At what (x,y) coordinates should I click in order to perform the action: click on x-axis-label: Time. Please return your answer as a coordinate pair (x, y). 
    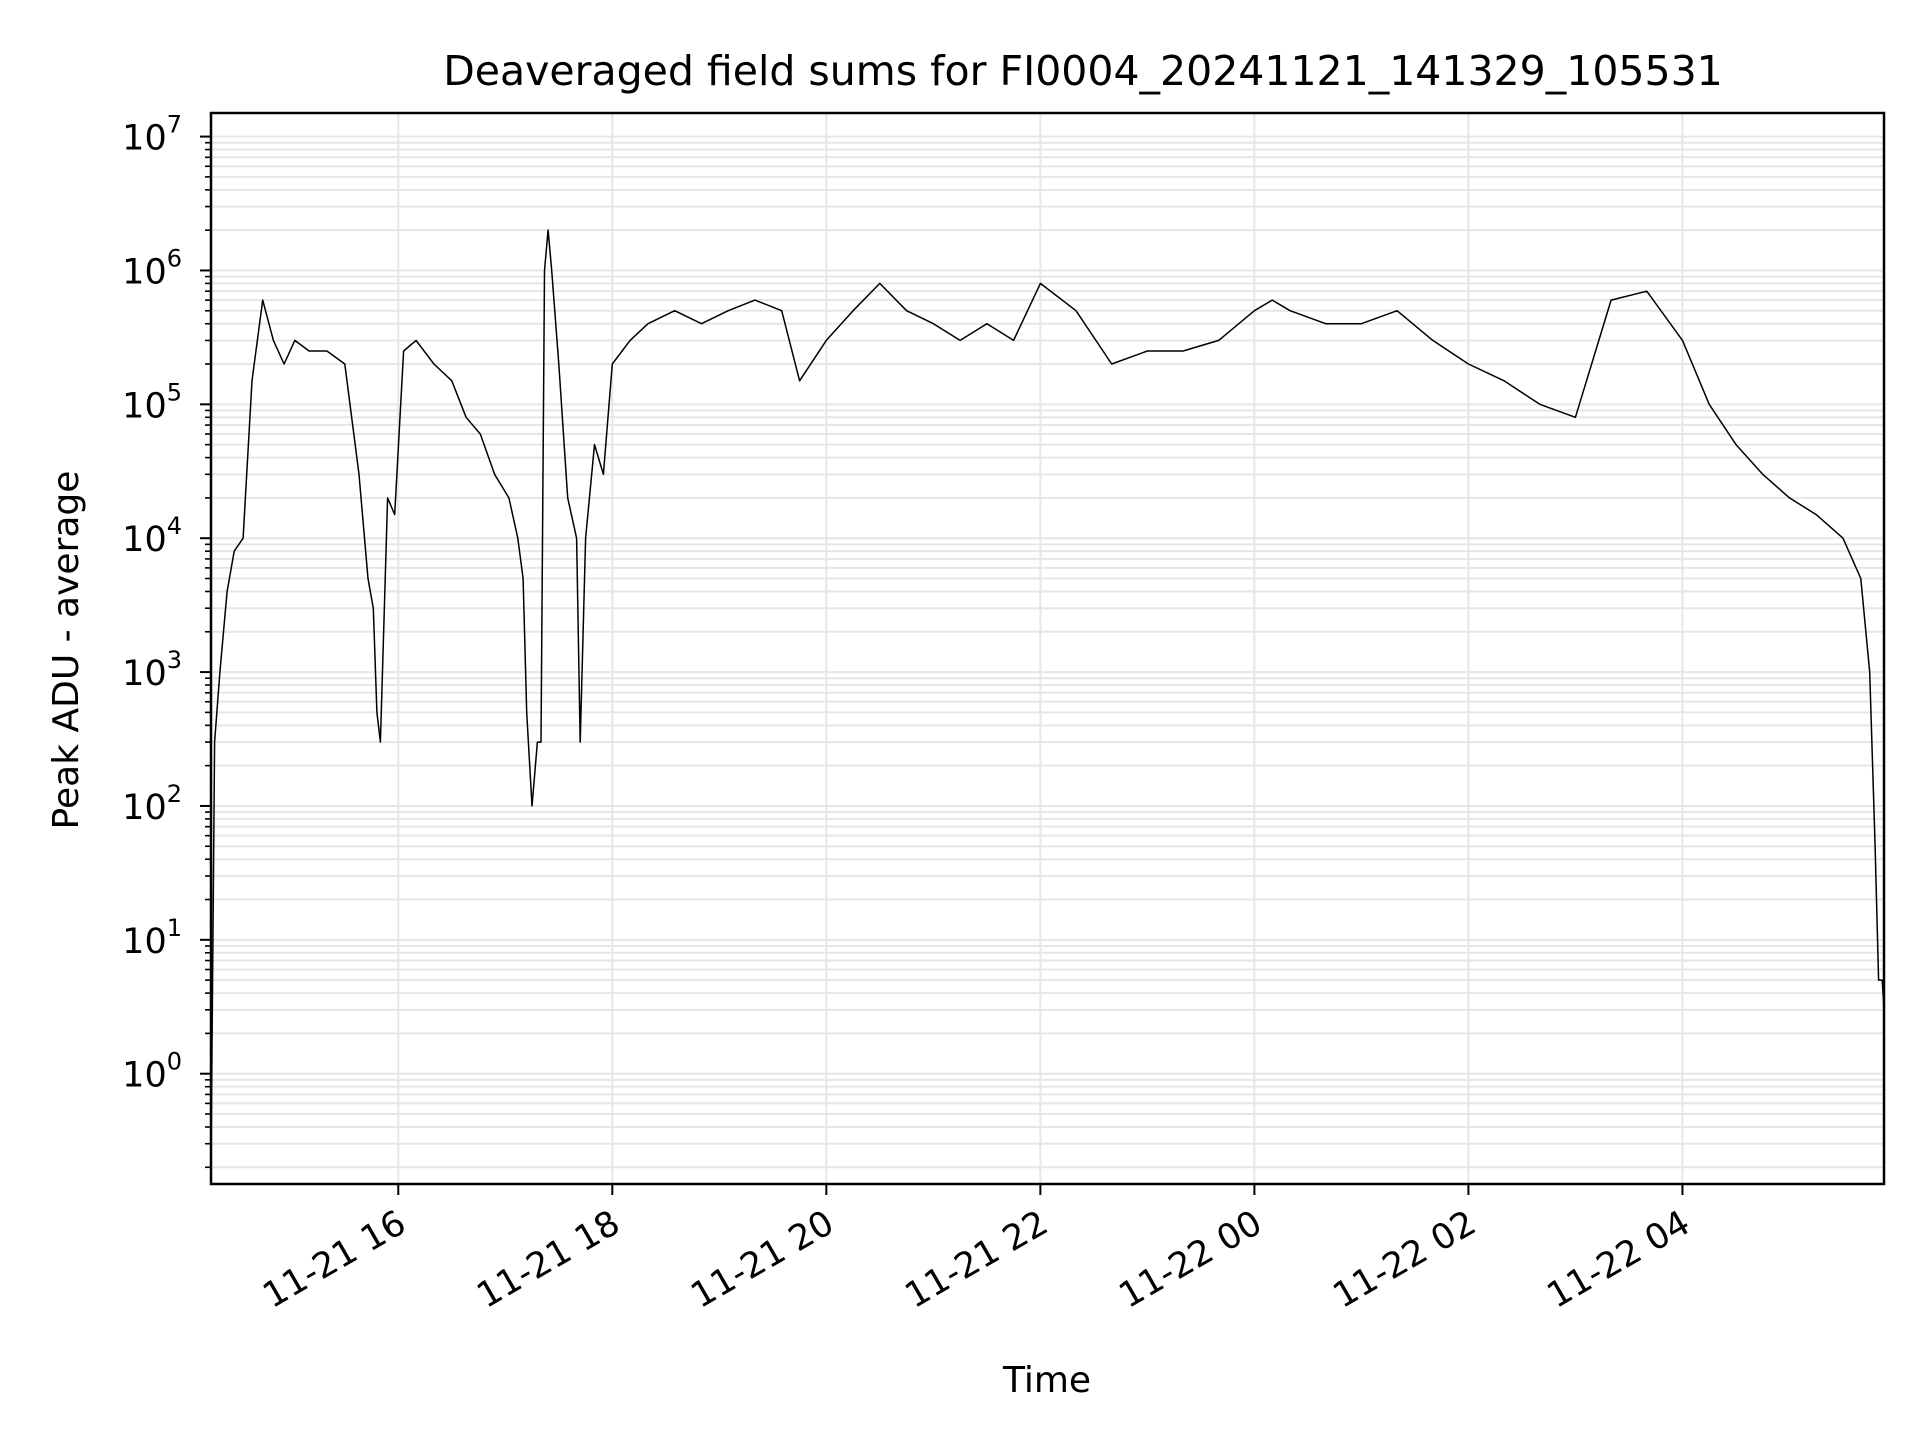
    Looking at the image, I should click on (1046, 1380).